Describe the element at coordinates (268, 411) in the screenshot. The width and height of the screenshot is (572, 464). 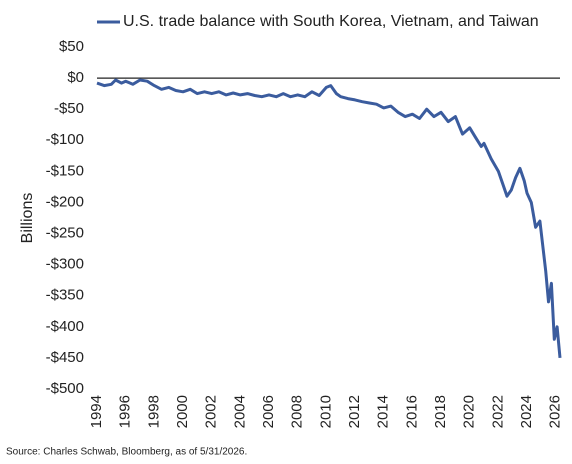
I see `x-tick-label: 2006` at that location.